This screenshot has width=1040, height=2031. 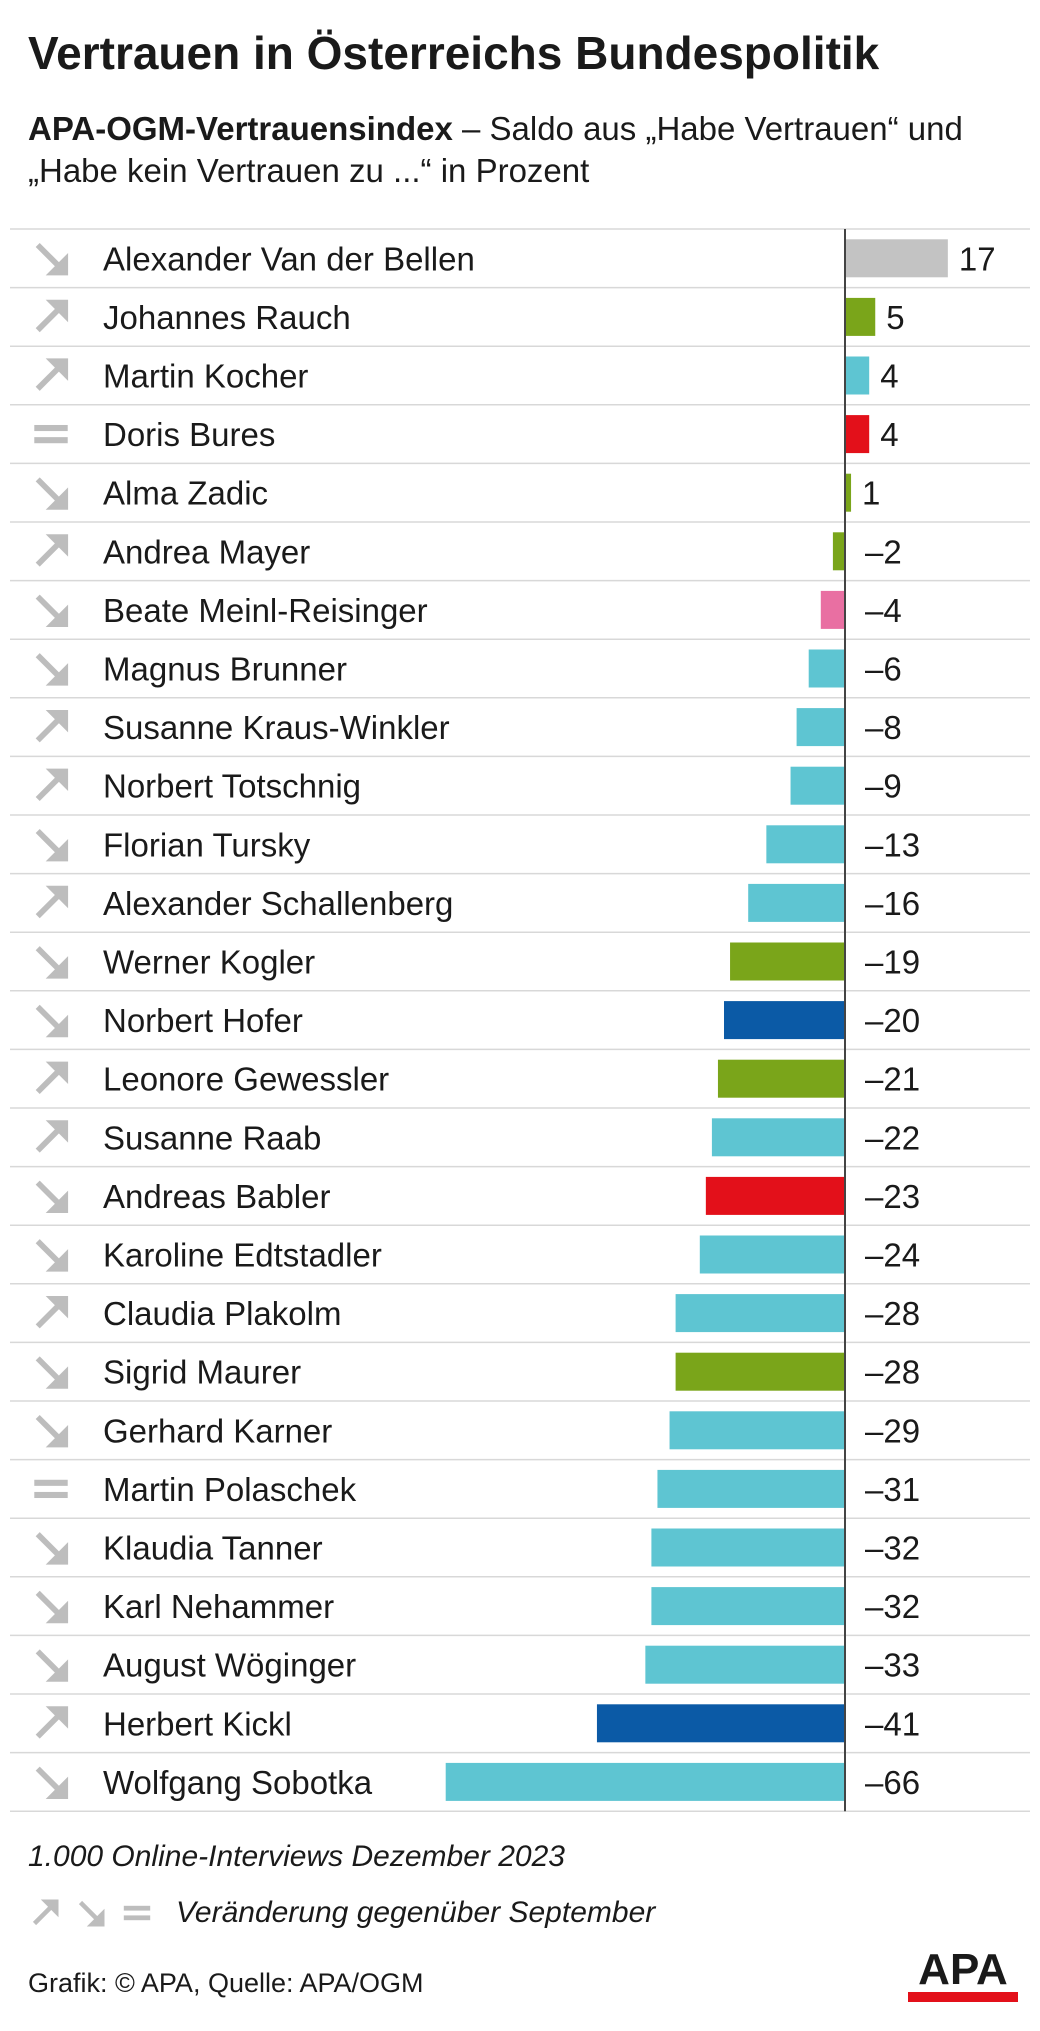 What do you see at coordinates (227, 317) in the screenshot?
I see `category-label: Johannes Rauch` at bounding box center [227, 317].